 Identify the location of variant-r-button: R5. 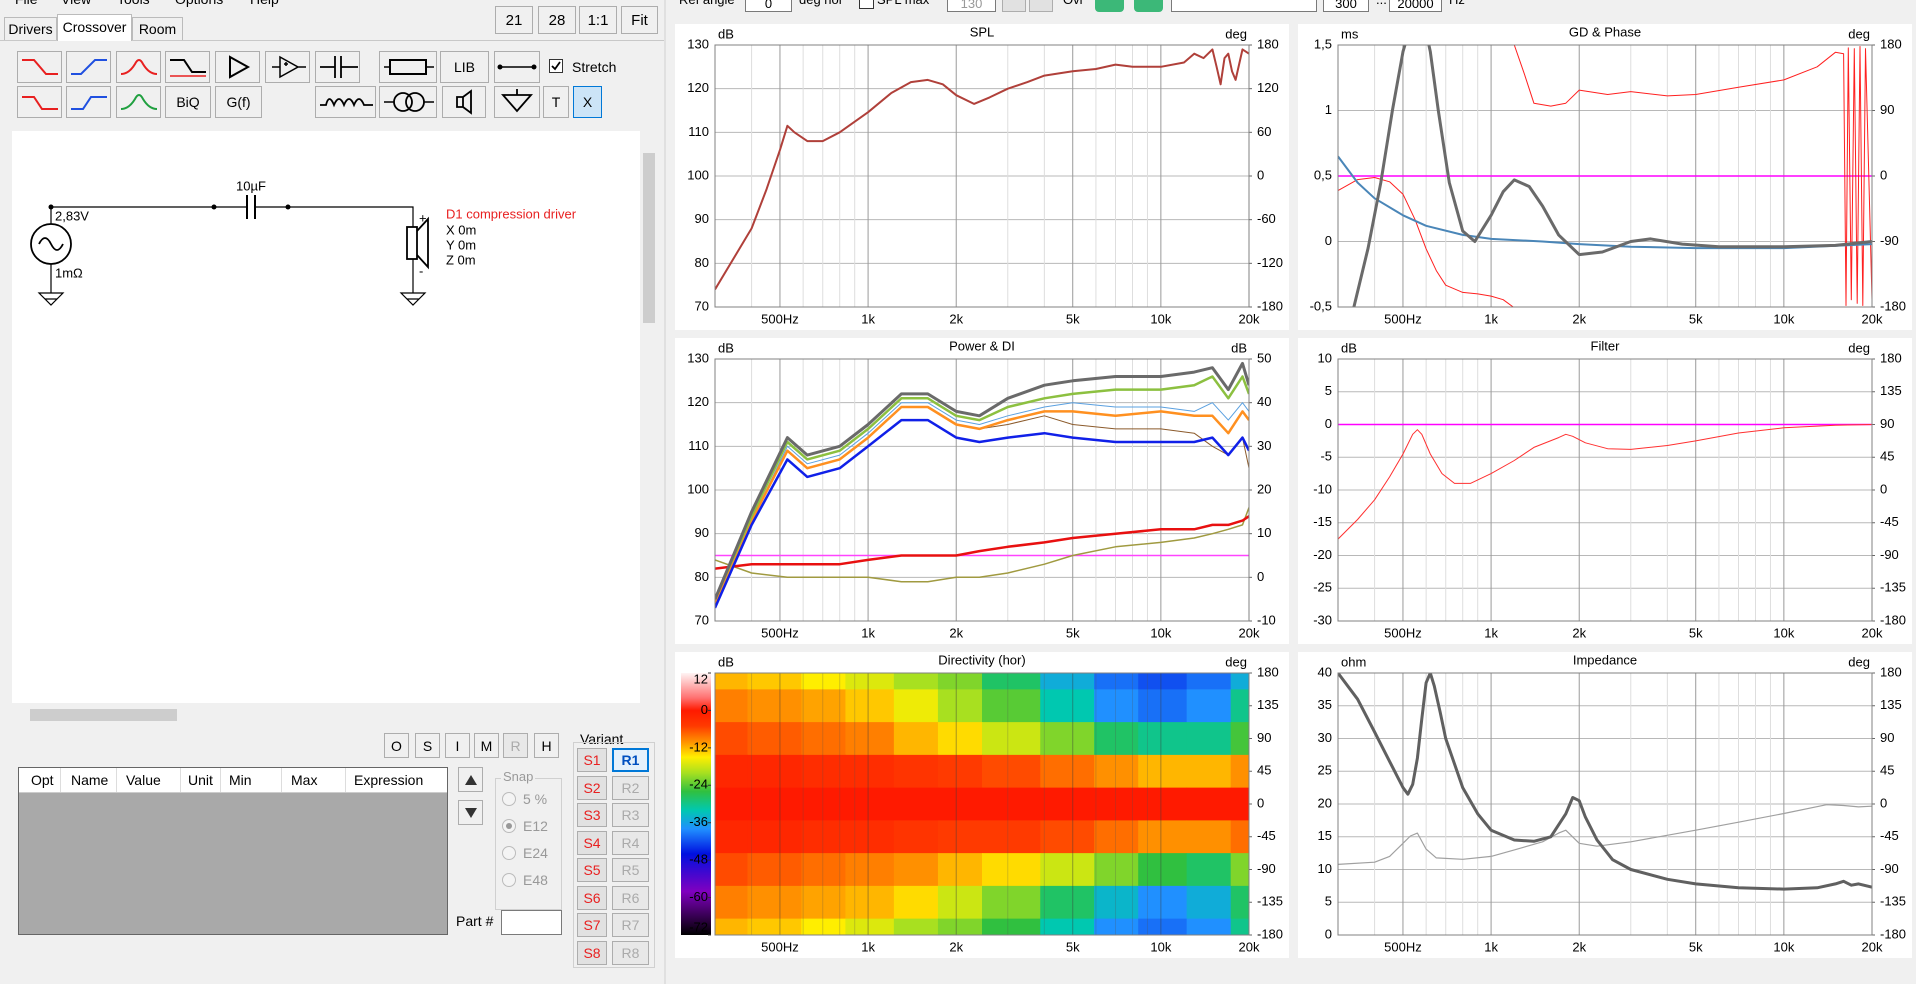
(630, 870).